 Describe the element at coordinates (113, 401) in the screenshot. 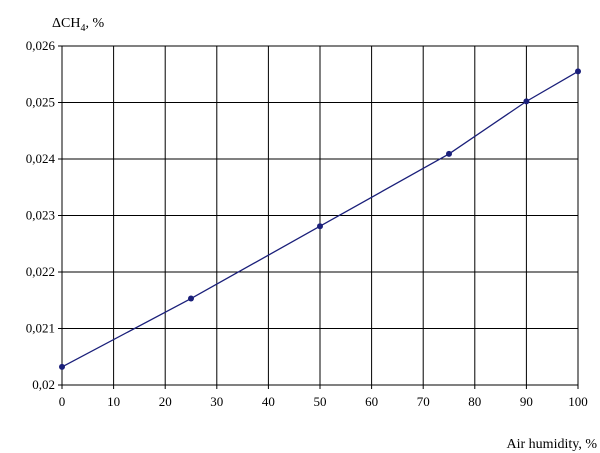

I see `x-tick-label: 10` at that location.